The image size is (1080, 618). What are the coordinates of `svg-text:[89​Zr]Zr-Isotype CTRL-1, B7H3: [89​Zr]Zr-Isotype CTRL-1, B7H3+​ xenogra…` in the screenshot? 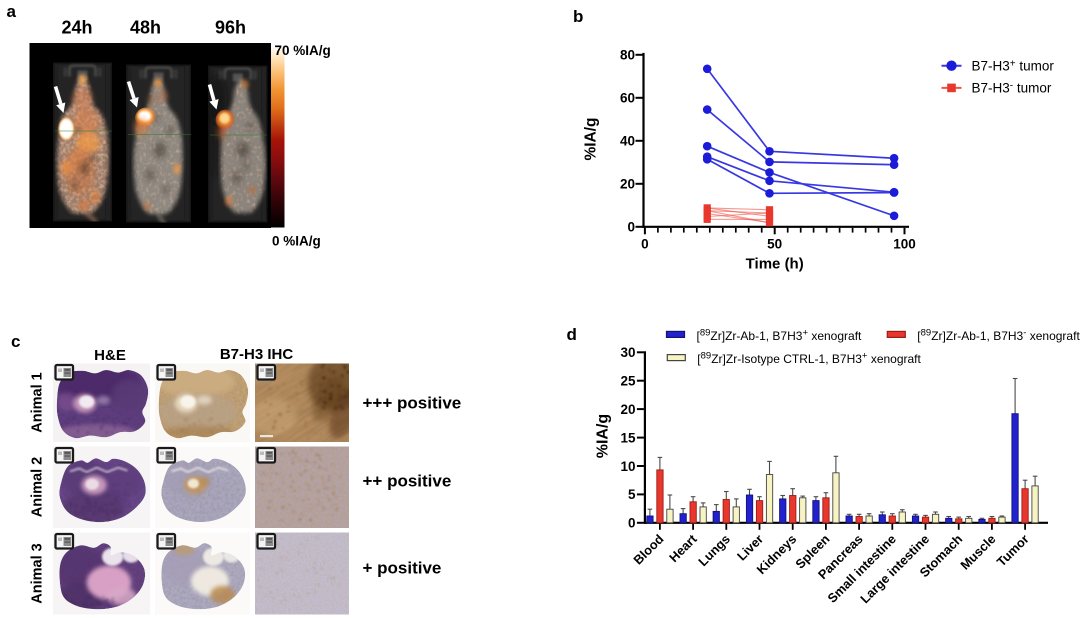 It's located at (809, 359).